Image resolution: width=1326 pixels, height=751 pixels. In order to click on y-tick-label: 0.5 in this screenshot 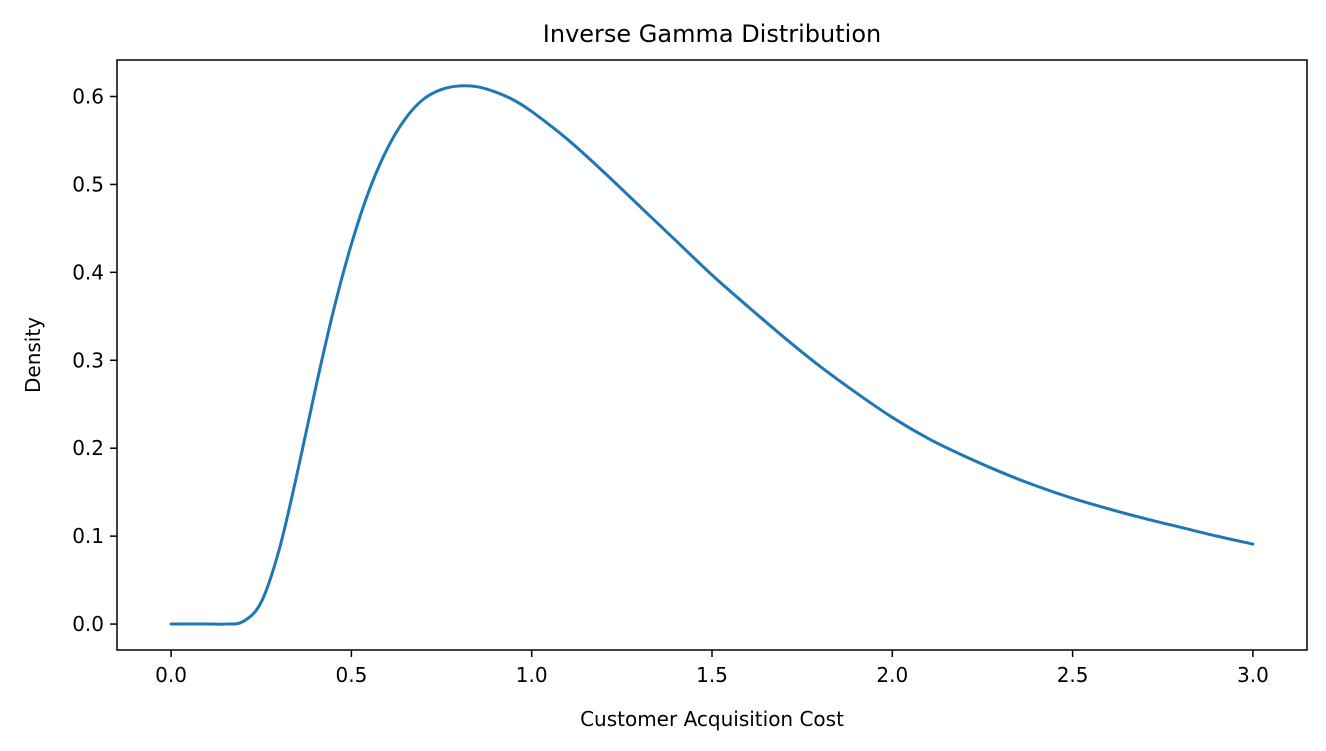, I will do `click(88, 184)`.